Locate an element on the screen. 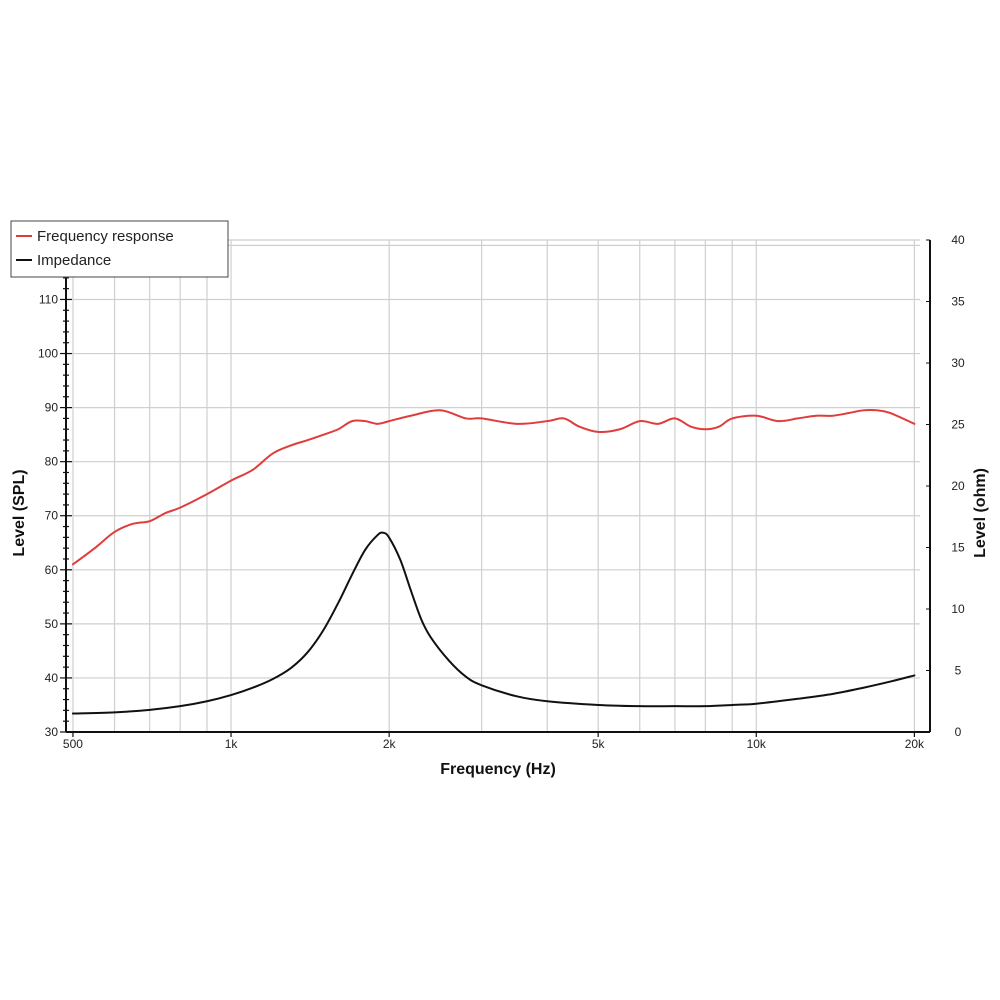  y2-tick-label: 30 is located at coordinates (958, 363).